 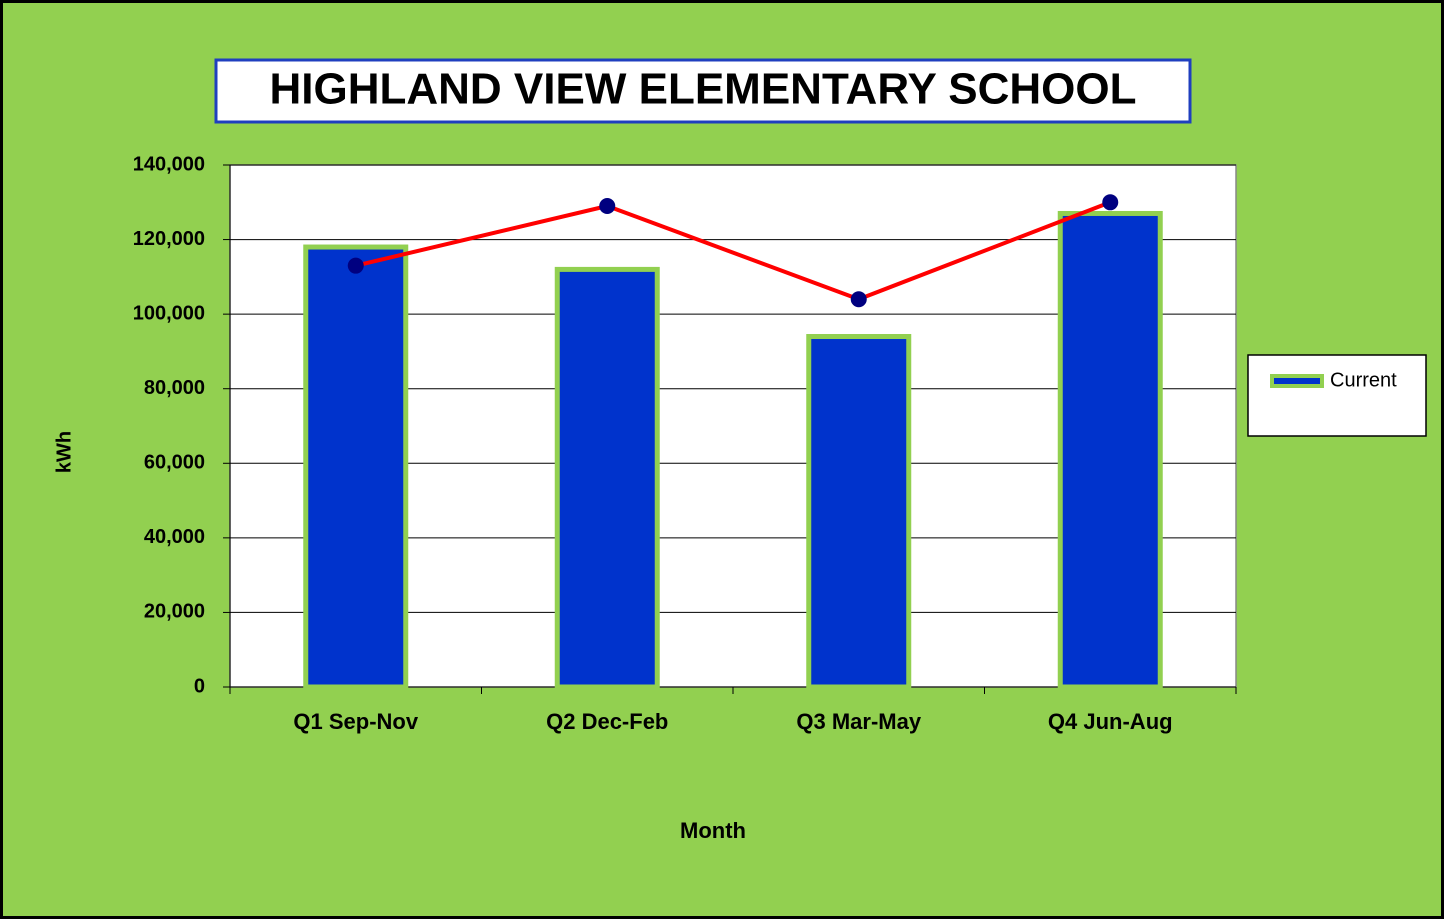 I want to click on legend-key, so click(x=1297, y=381).